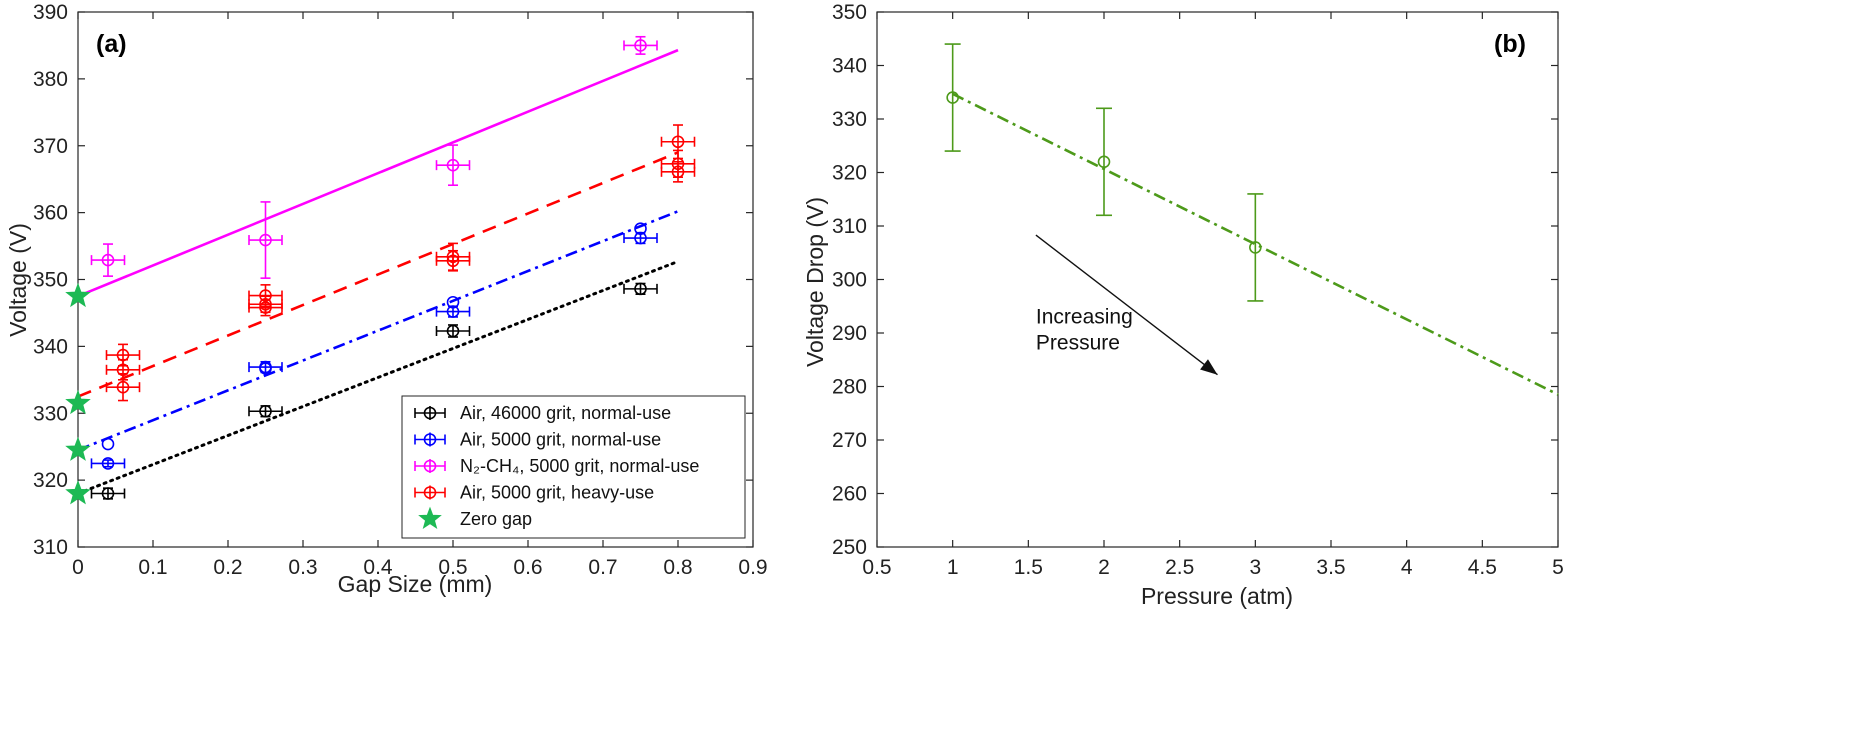 The width and height of the screenshot is (1851, 731). I want to click on x-tick-label: 0.6, so click(527, 567).